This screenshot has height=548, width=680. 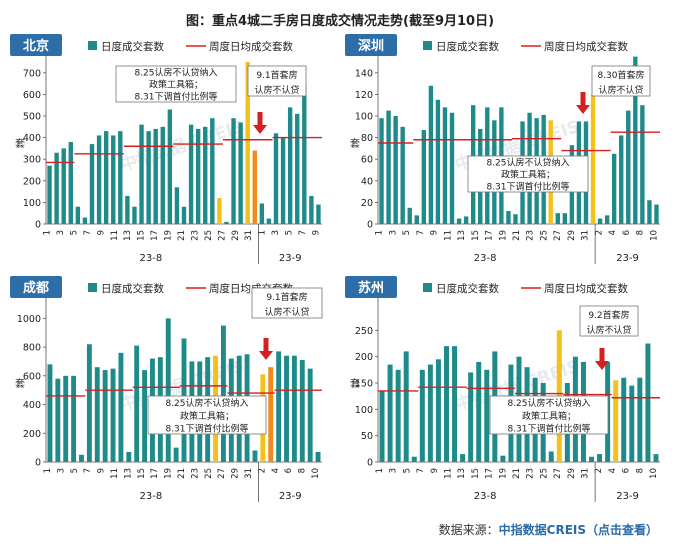 What do you see at coordinates (549, 416) in the screenshot?
I see `policy-note-text: 政策工具箱；` at bounding box center [549, 416].